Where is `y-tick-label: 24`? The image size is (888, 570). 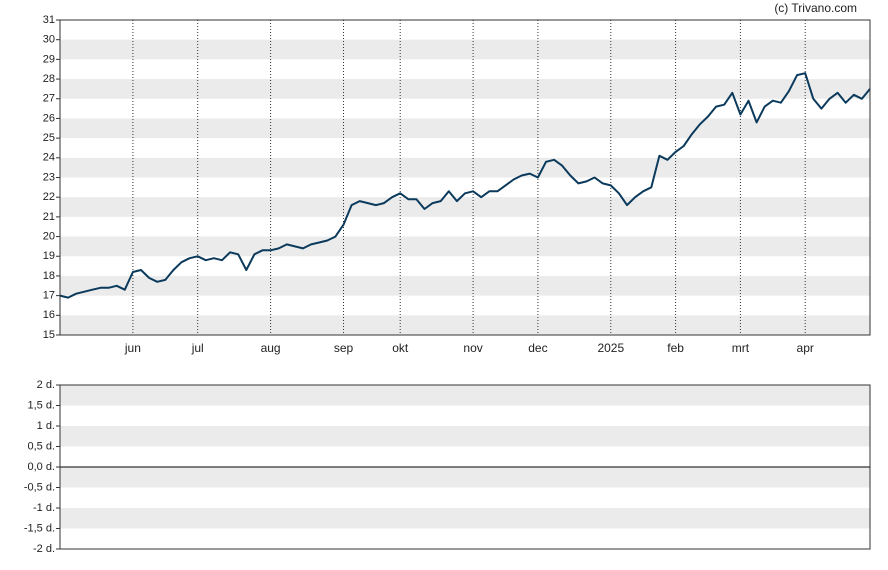 y-tick-label: 24 is located at coordinates (49, 158).